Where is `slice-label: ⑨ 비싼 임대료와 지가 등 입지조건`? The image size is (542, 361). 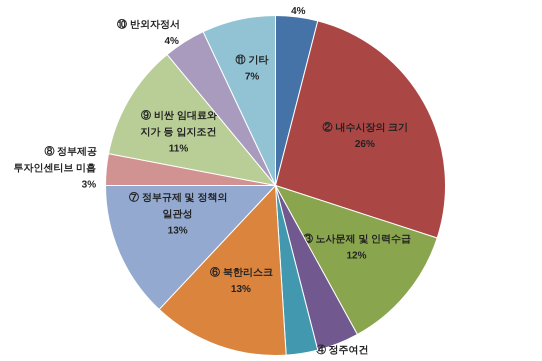
slice-label: ⑨ 비싼 임대료와 지가 등 입지조건 is located at coordinates (178, 124).